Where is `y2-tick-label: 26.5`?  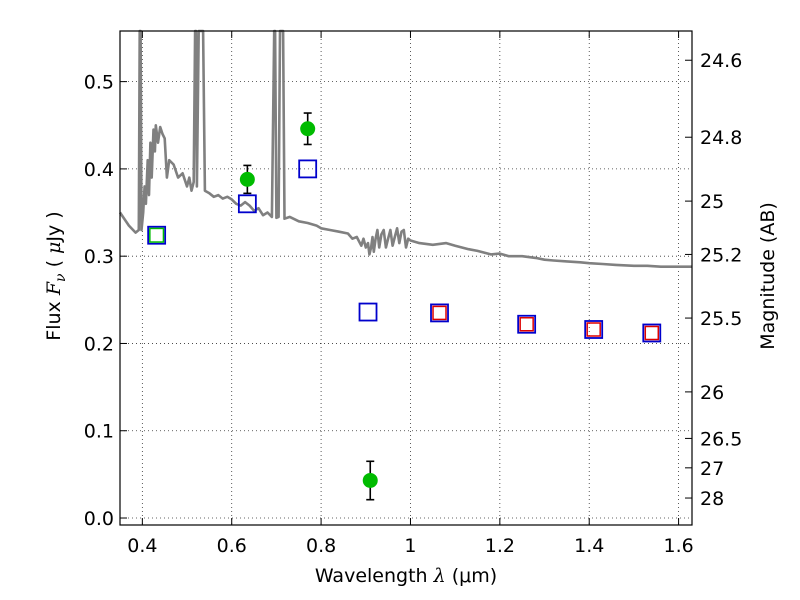
y2-tick-label: 26.5 is located at coordinates (721, 439).